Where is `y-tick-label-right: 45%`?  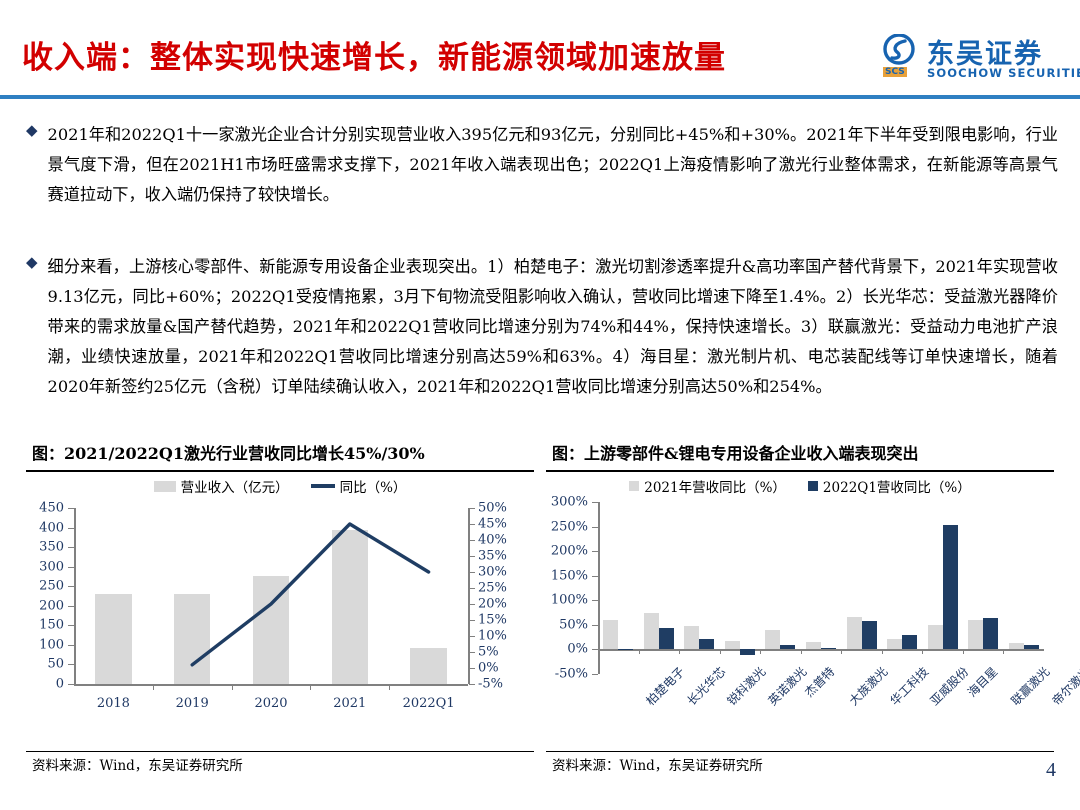
y-tick-label-right: 45% is located at coordinates (492, 524).